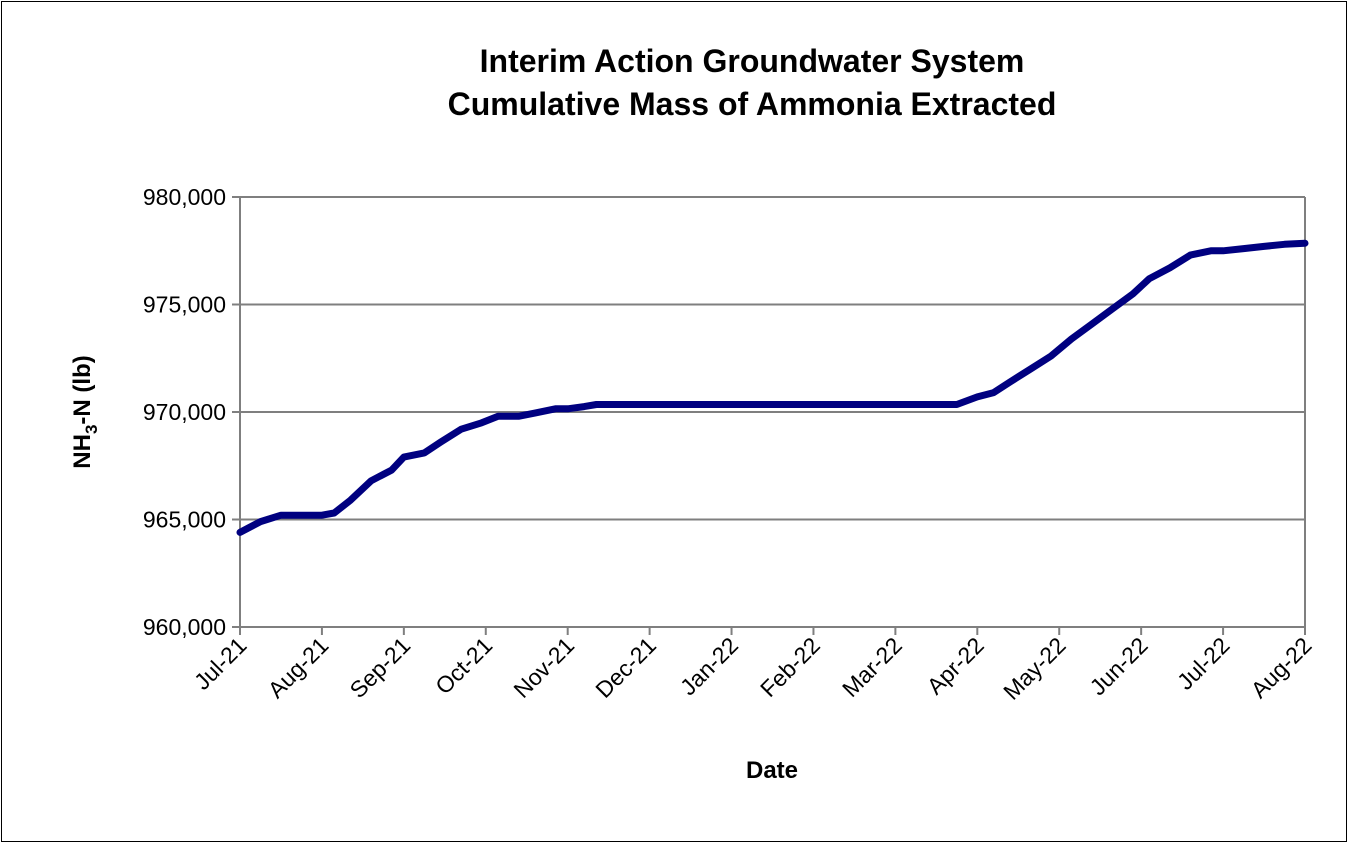 The width and height of the screenshot is (1350, 845). I want to click on chart-title-line-1: Interim Action Groundwater System, so click(752, 61).